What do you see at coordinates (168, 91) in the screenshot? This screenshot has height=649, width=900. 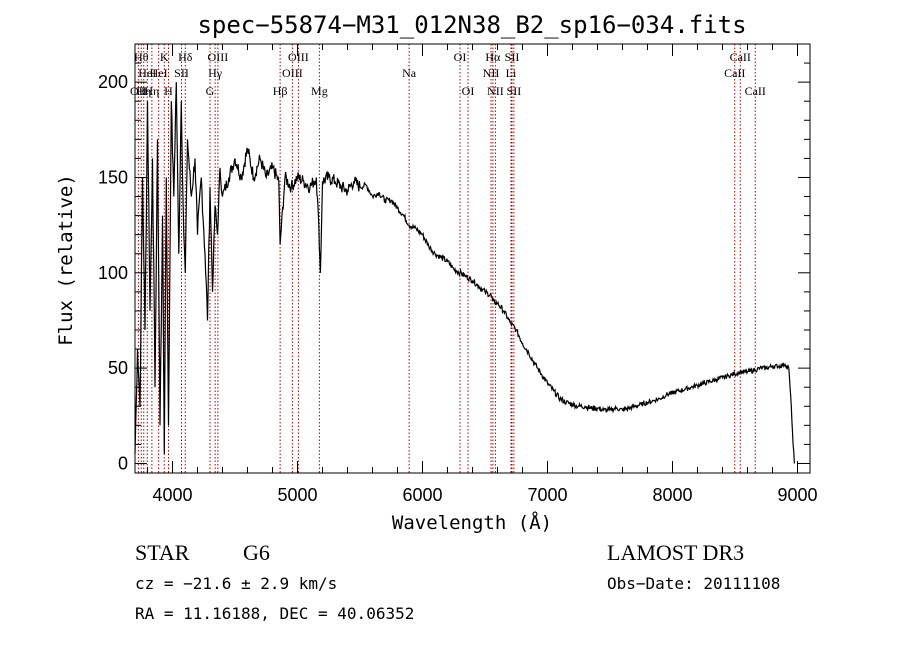 I see `line-marker-label-7: H` at bounding box center [168, 91].